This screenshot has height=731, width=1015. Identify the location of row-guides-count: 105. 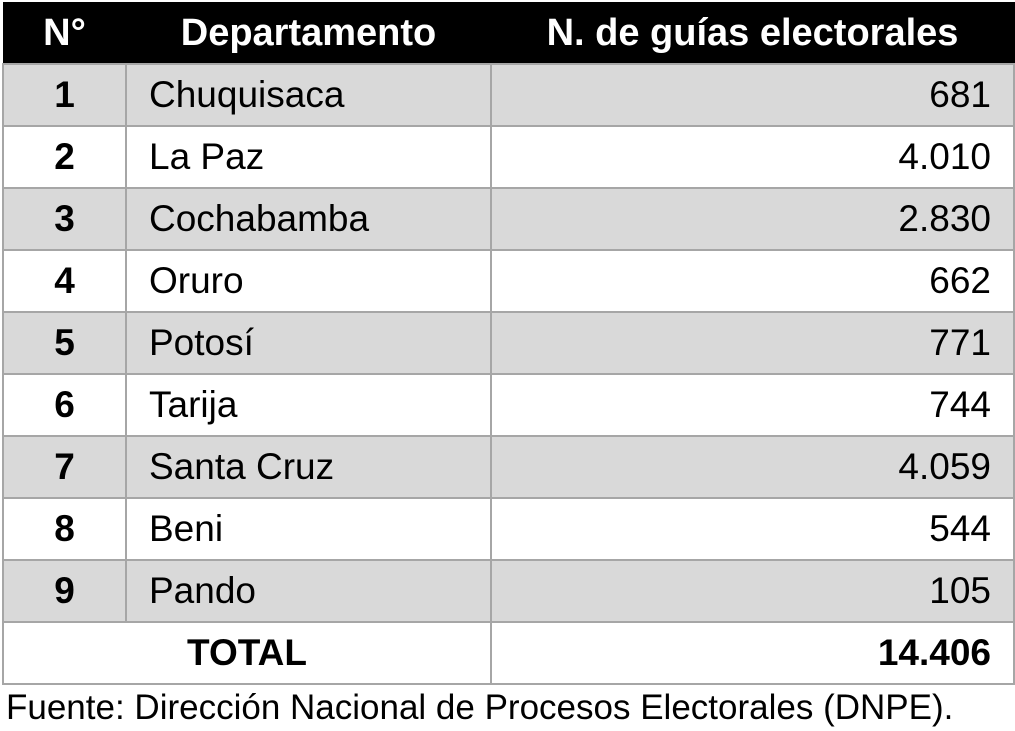
(752, 591).